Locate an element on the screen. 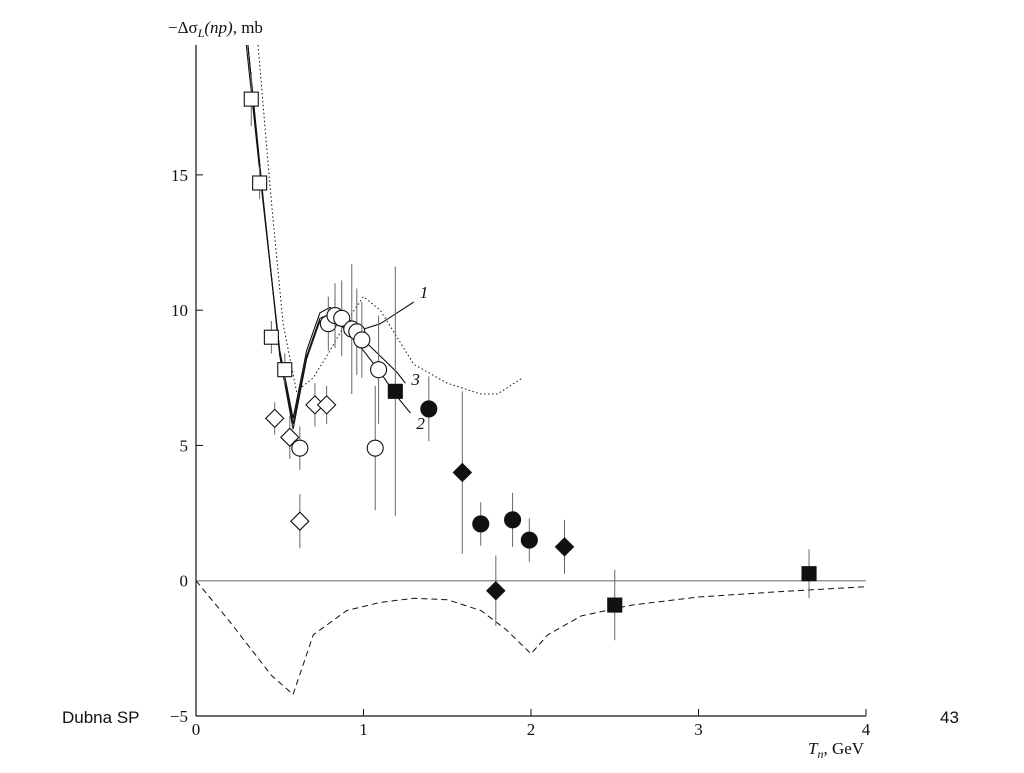 This screenshot has height=773, width=1024. x-axis-title: Tn, GeV is located at coordinates (836, 750).